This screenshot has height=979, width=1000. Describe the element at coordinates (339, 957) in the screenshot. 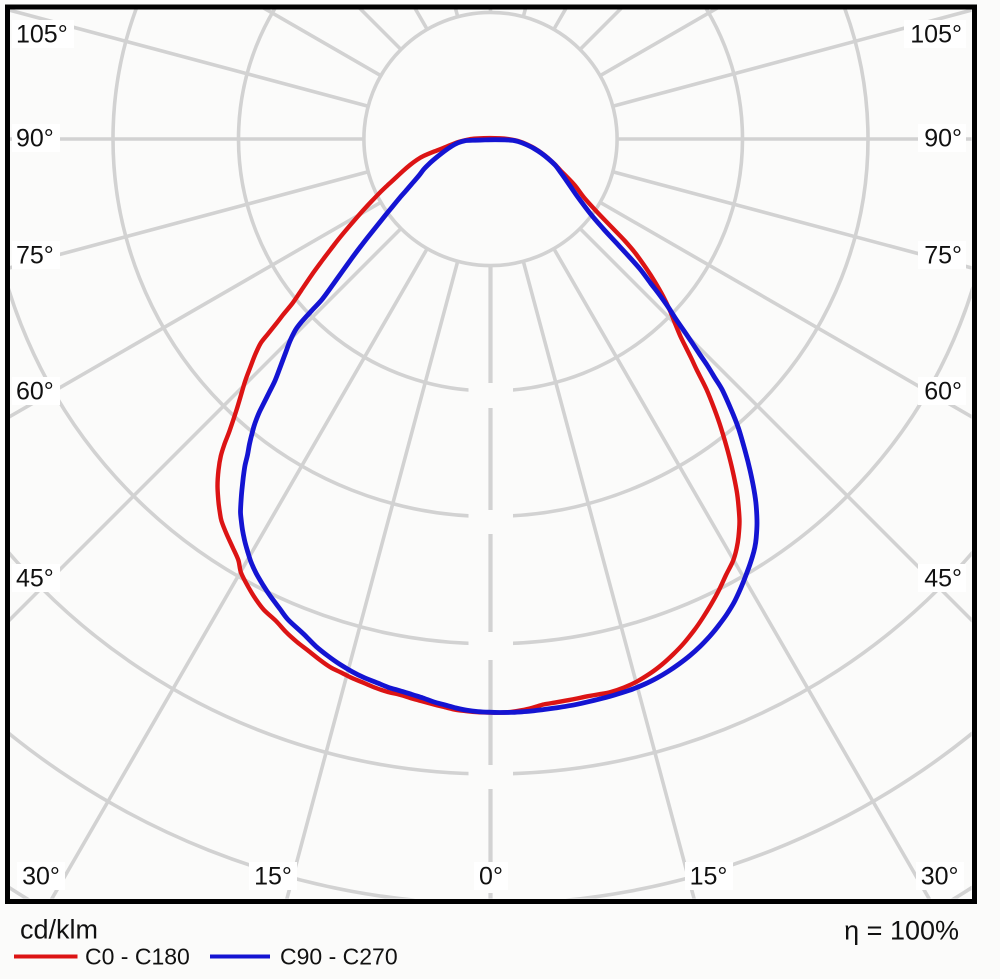

I see `svg-text: C90 - C270` at that location.